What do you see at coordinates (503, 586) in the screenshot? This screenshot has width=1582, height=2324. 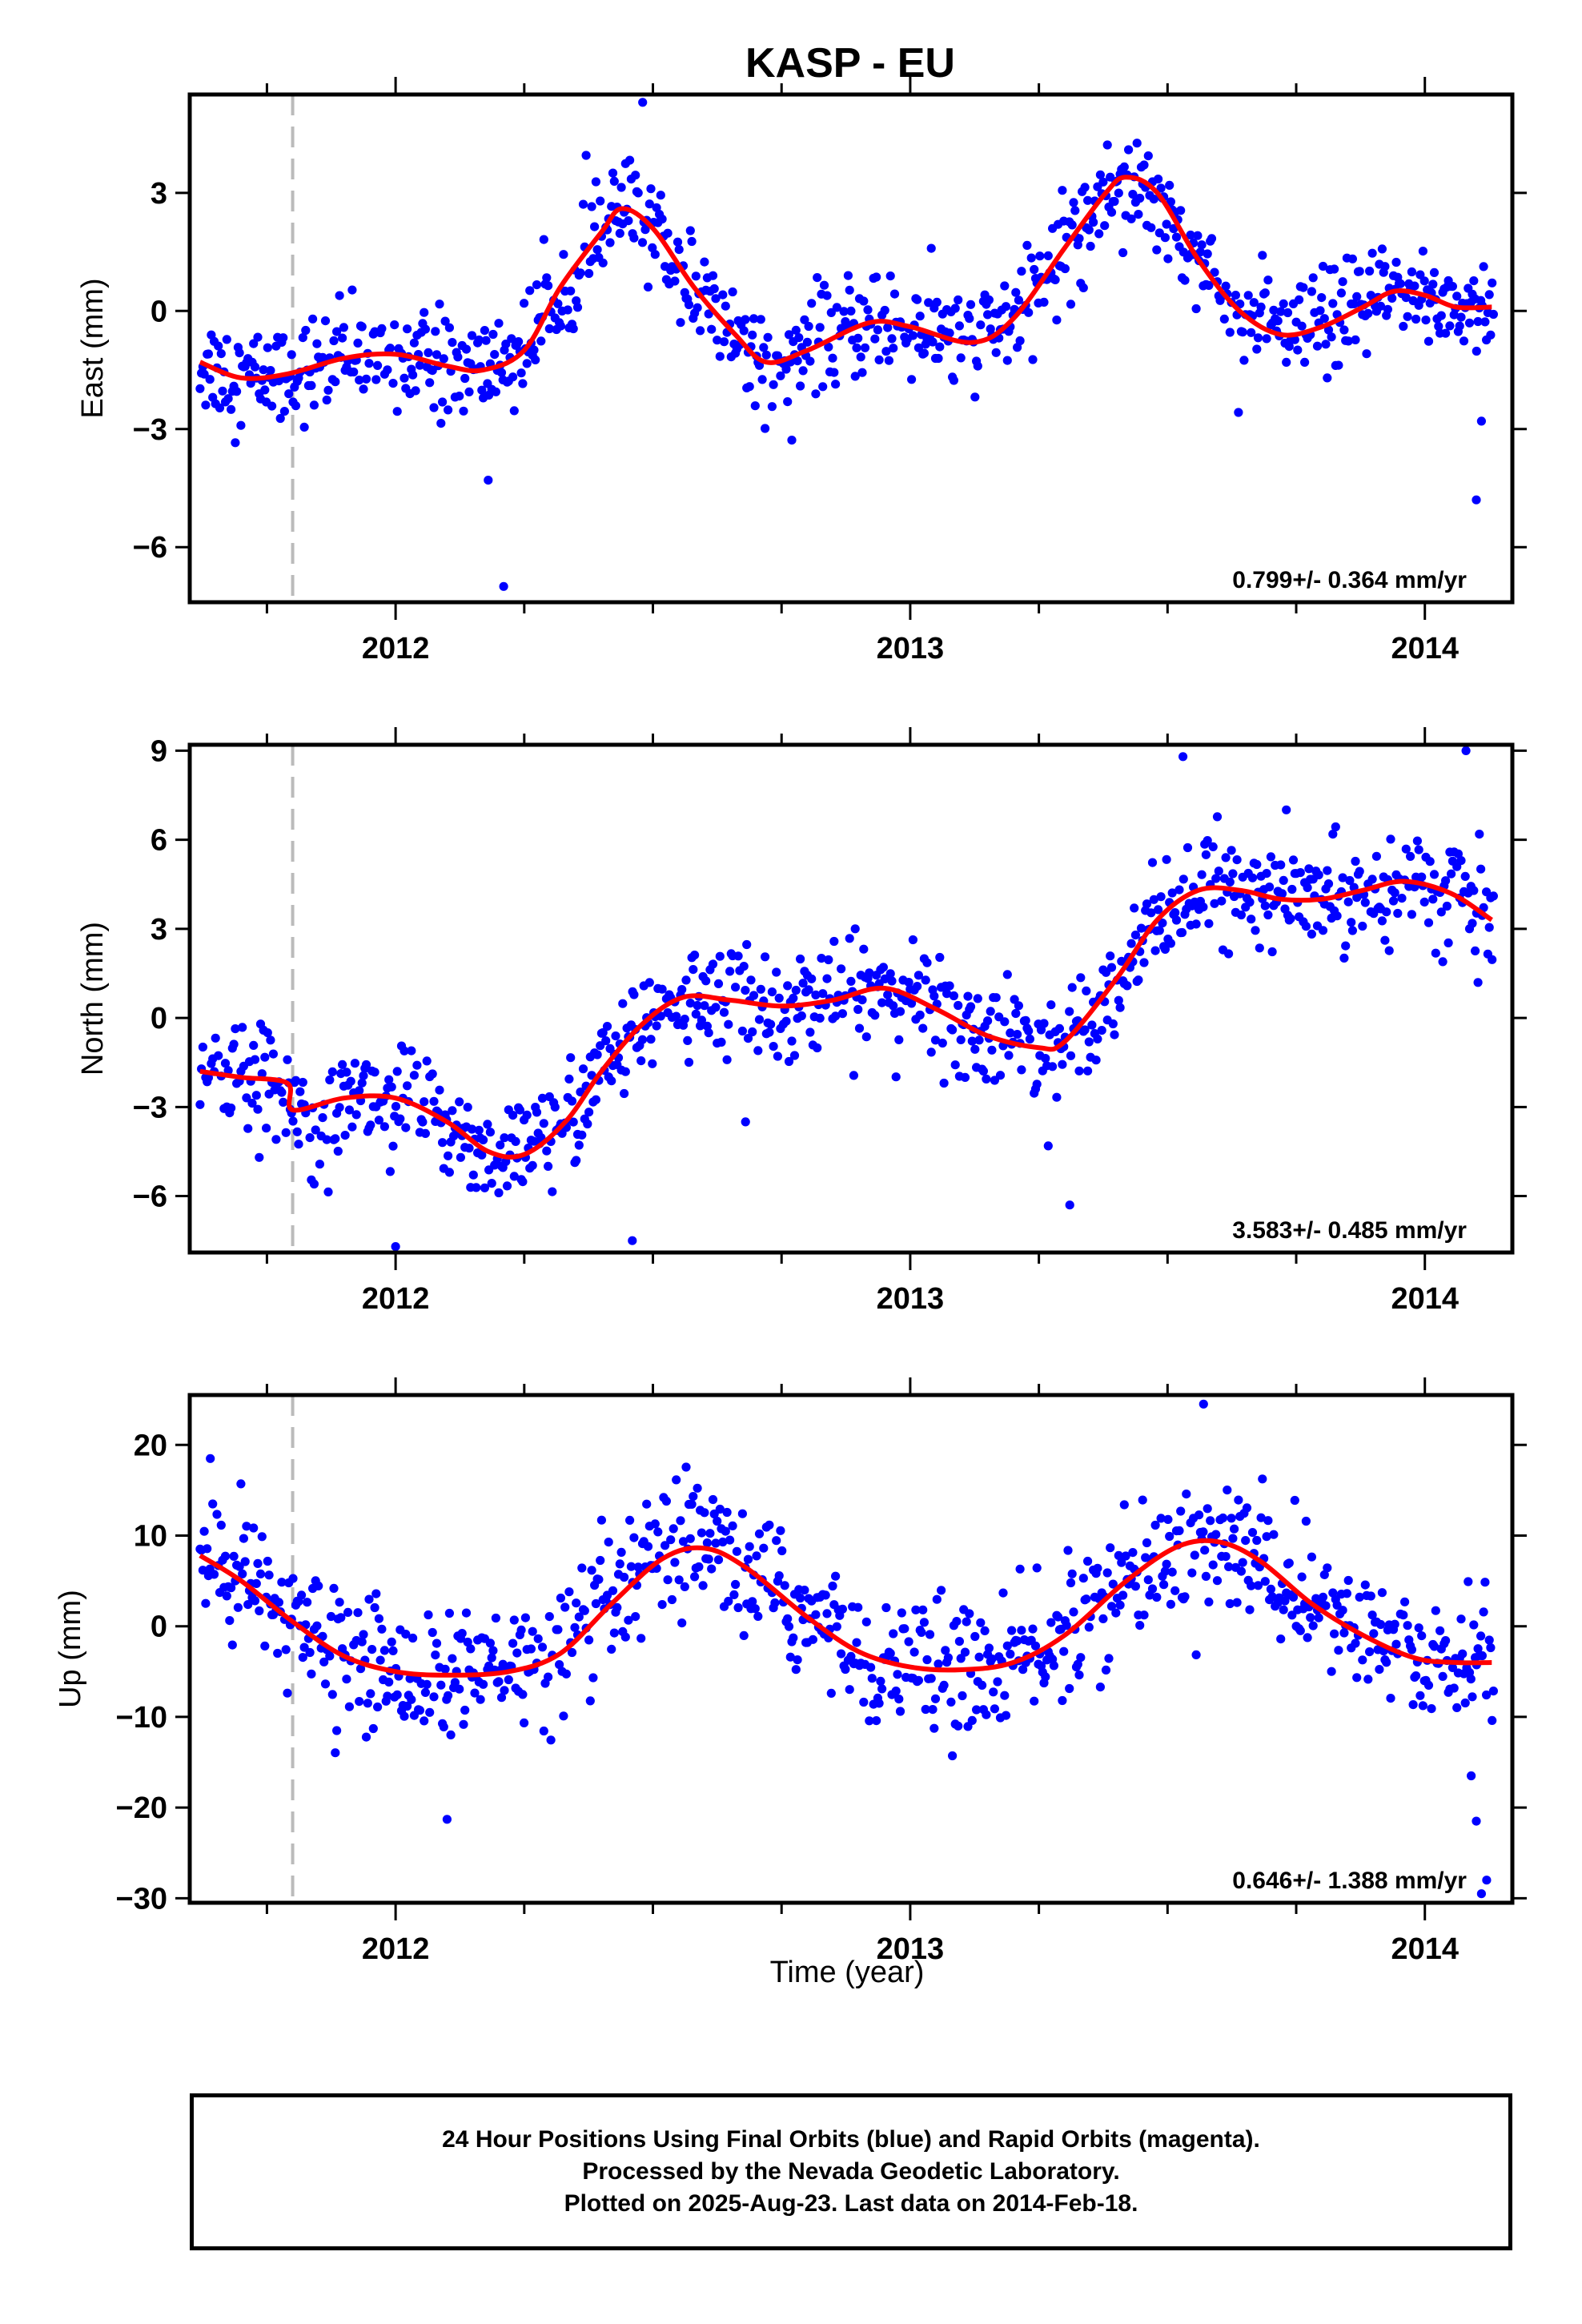 I see `outlier-point` at bounding box center [503, 586].